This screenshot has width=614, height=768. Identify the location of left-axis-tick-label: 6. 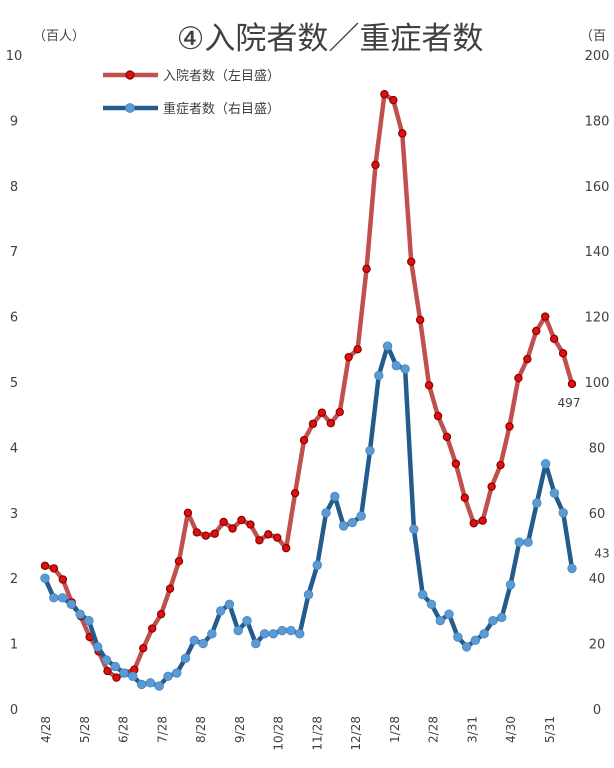
(14, 318).